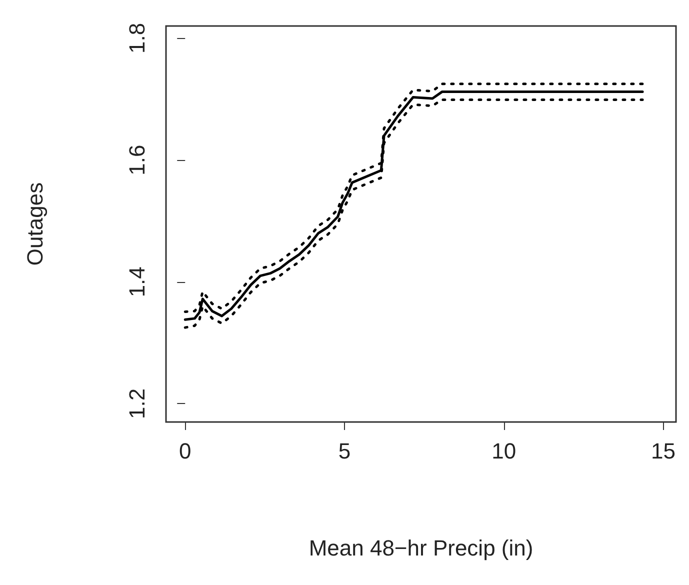  What do you see at coordinates (185, 451) in the screenshot?
I see `x-tick-label: 0` at bounding box center [185, 451].